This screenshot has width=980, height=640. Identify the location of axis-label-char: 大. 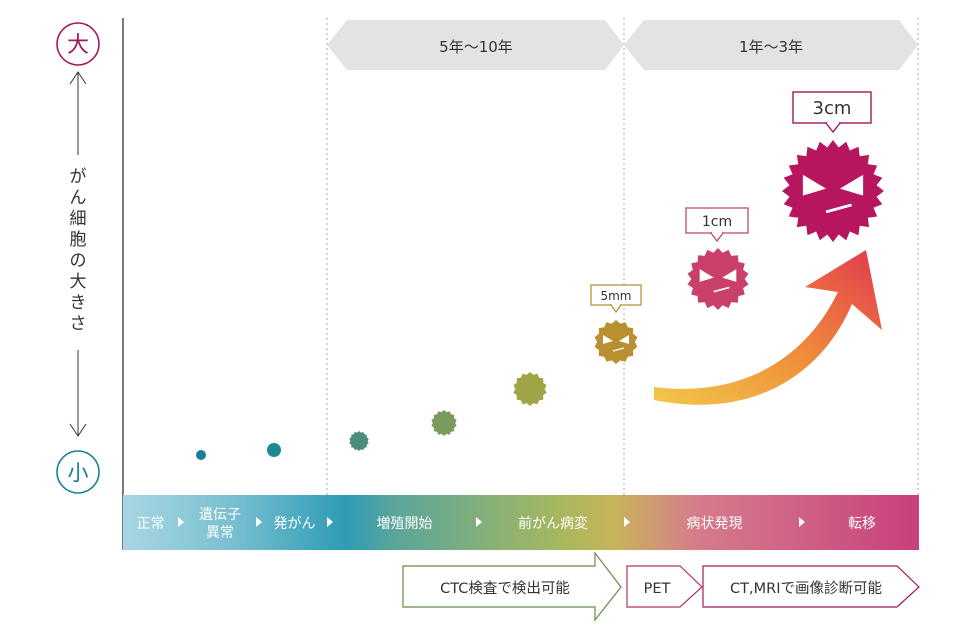
(78, 282).